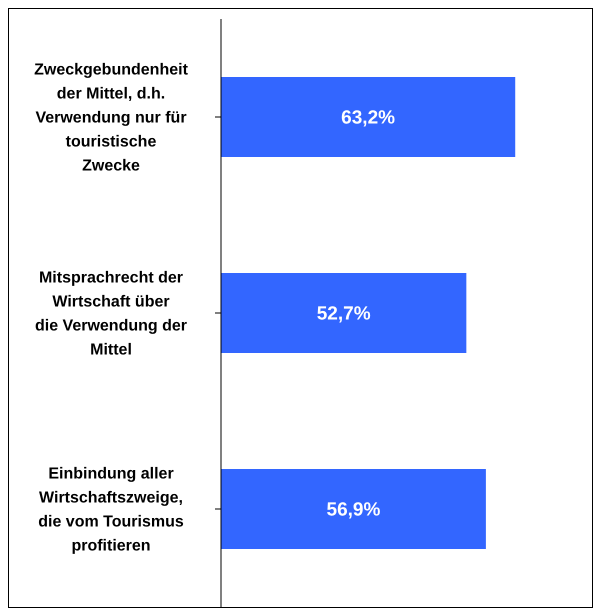 This screenshot has width=593, height=610. Describe the element at coordinates (111, 118) in the screenshot. I see `y-tick-label: Zweckgebundenheit der Mittel, d.h. Verwendung nur für touristische Zwecke` at that location.